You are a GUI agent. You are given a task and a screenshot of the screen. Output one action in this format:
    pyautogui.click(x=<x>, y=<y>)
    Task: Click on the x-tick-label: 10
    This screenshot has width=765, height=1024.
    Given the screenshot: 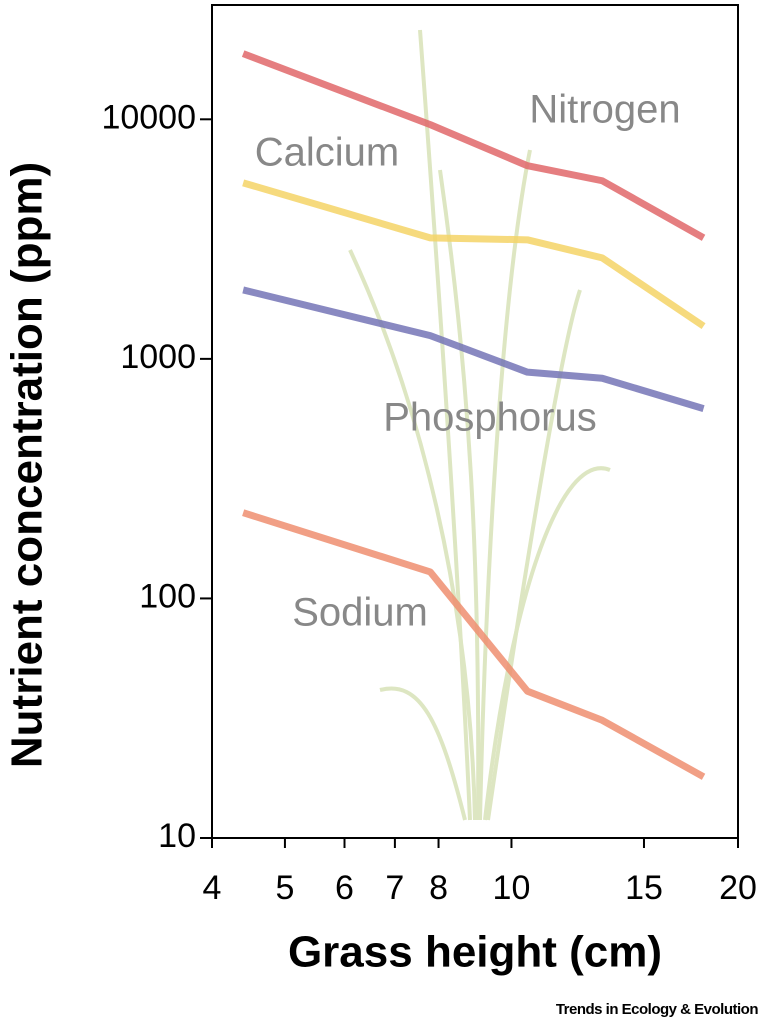 What is the action you would take?
    pyautogui.click(x=512, y=888)
    